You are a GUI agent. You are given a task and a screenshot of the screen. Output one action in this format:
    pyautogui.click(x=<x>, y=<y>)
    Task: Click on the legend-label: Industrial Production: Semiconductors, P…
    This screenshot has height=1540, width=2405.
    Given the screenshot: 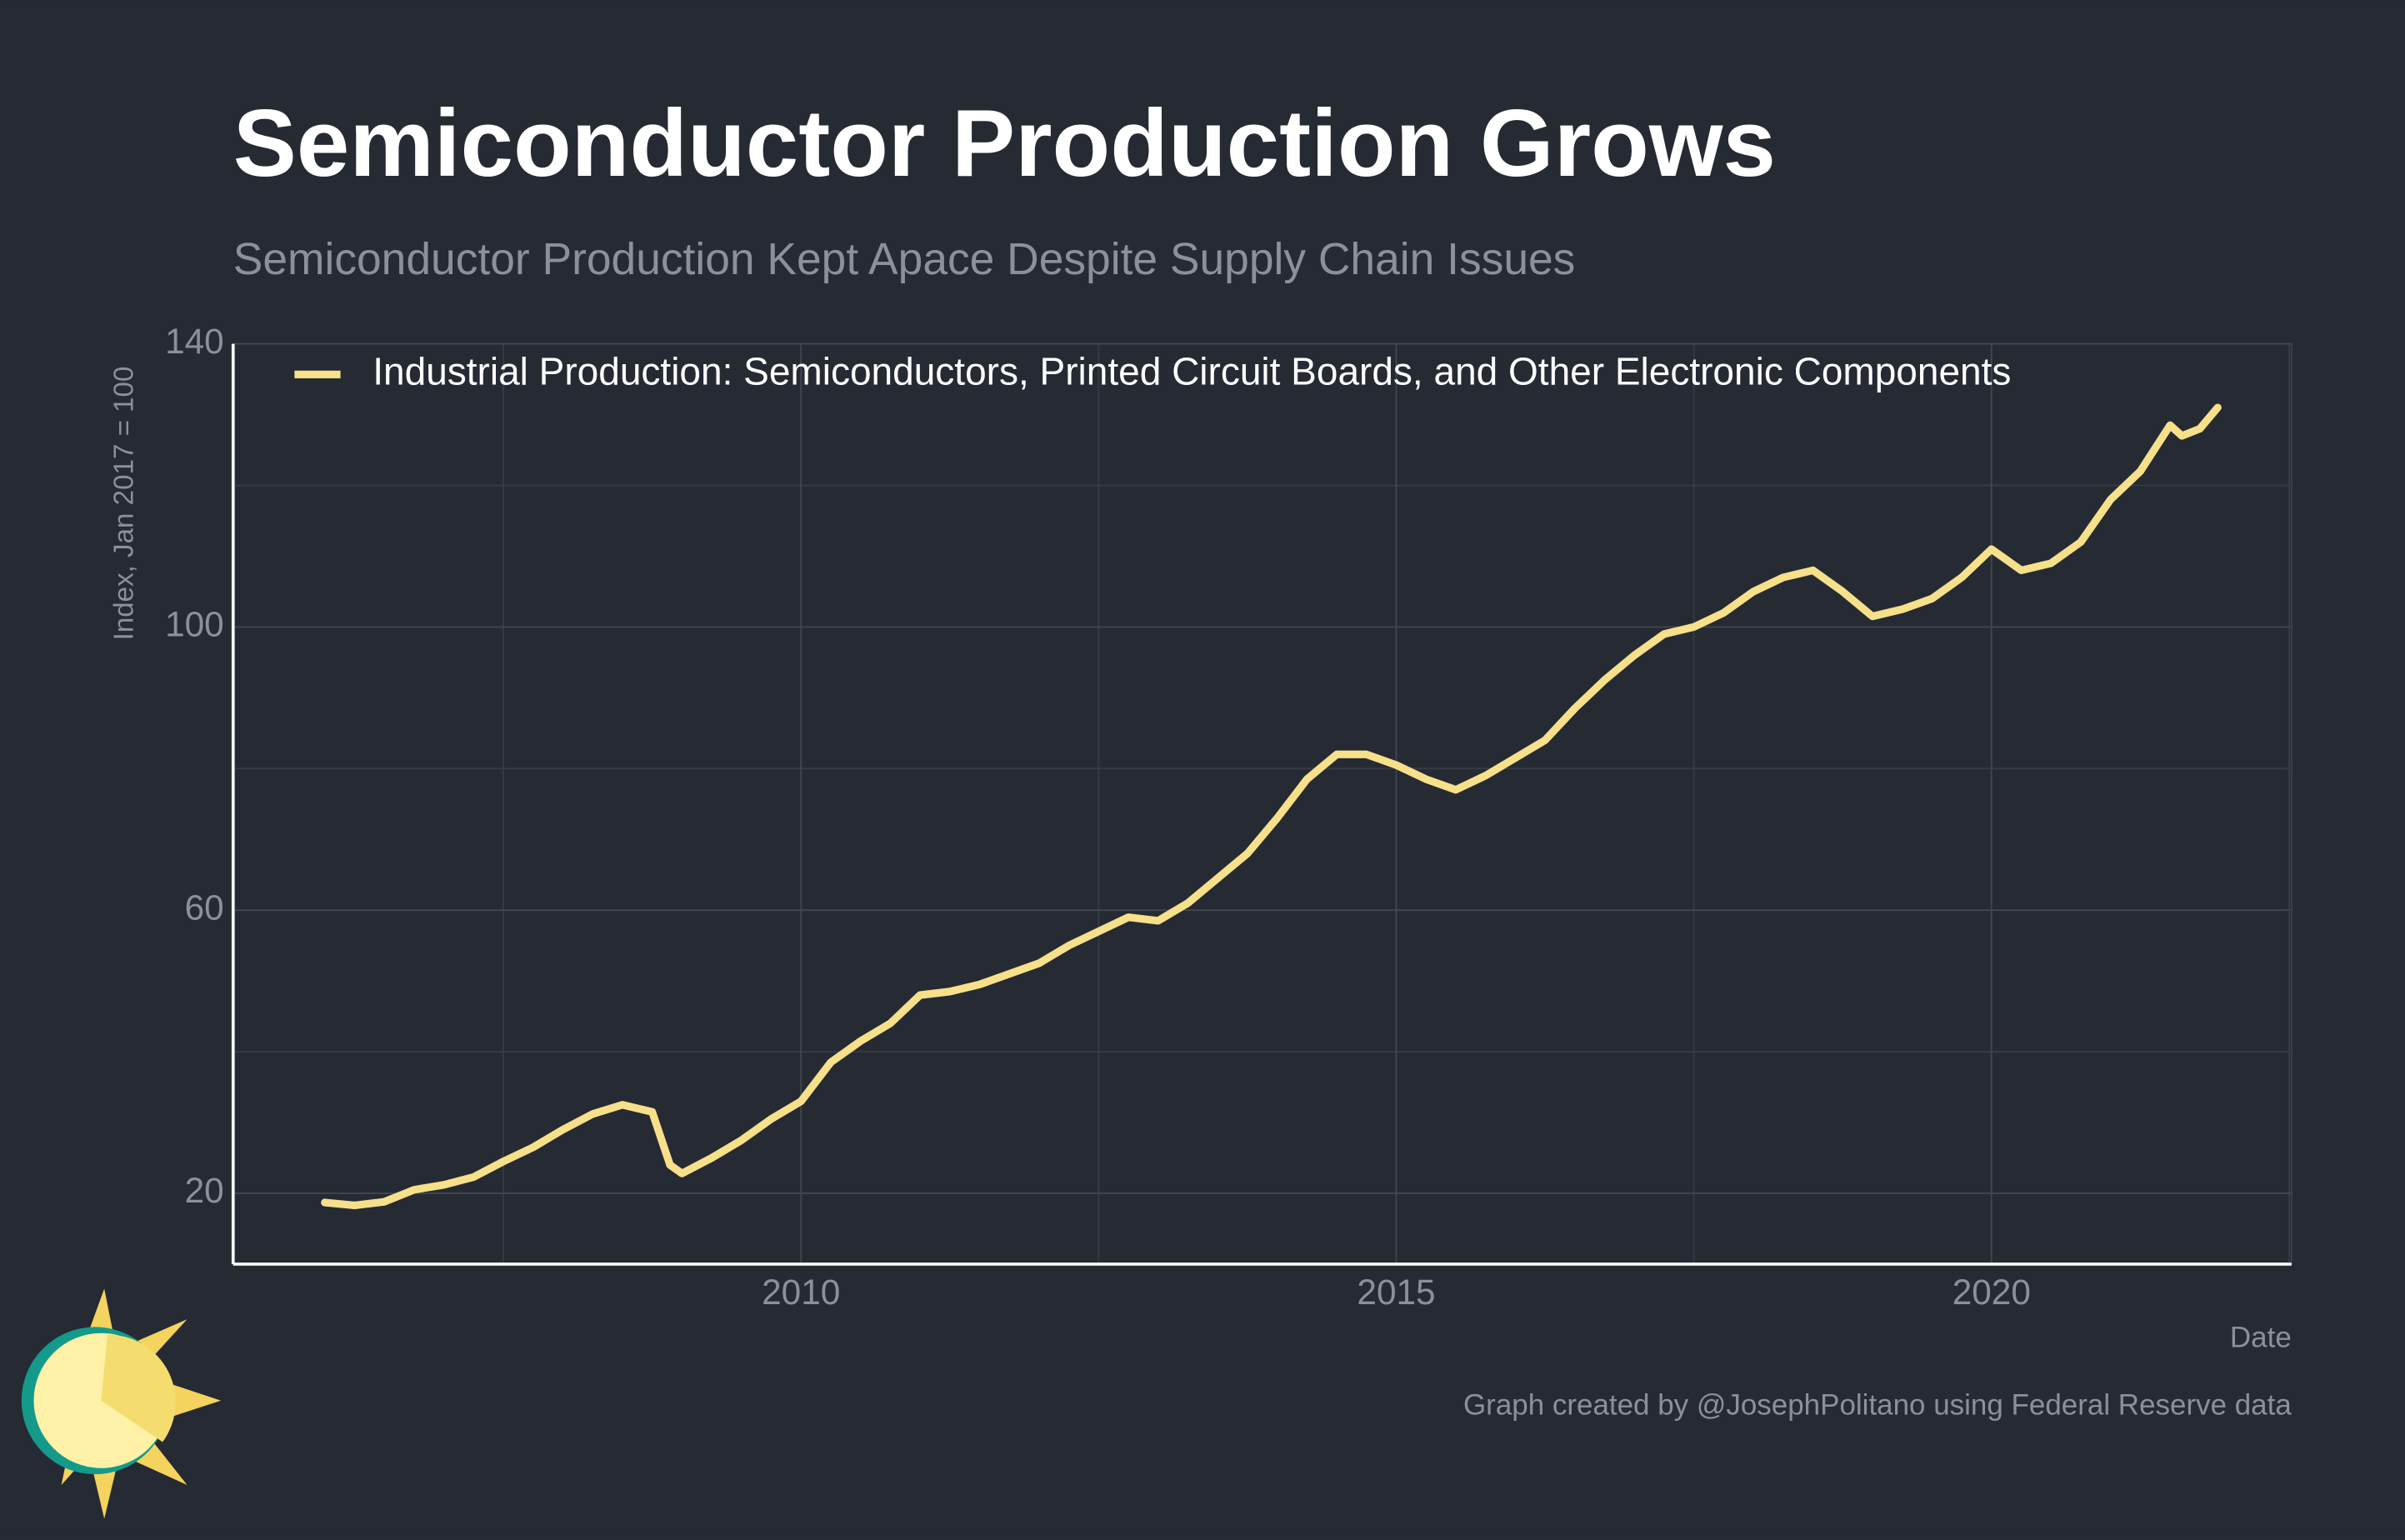 What is the action you would take?
    pyautogui.click(x=1191, y=371)
    